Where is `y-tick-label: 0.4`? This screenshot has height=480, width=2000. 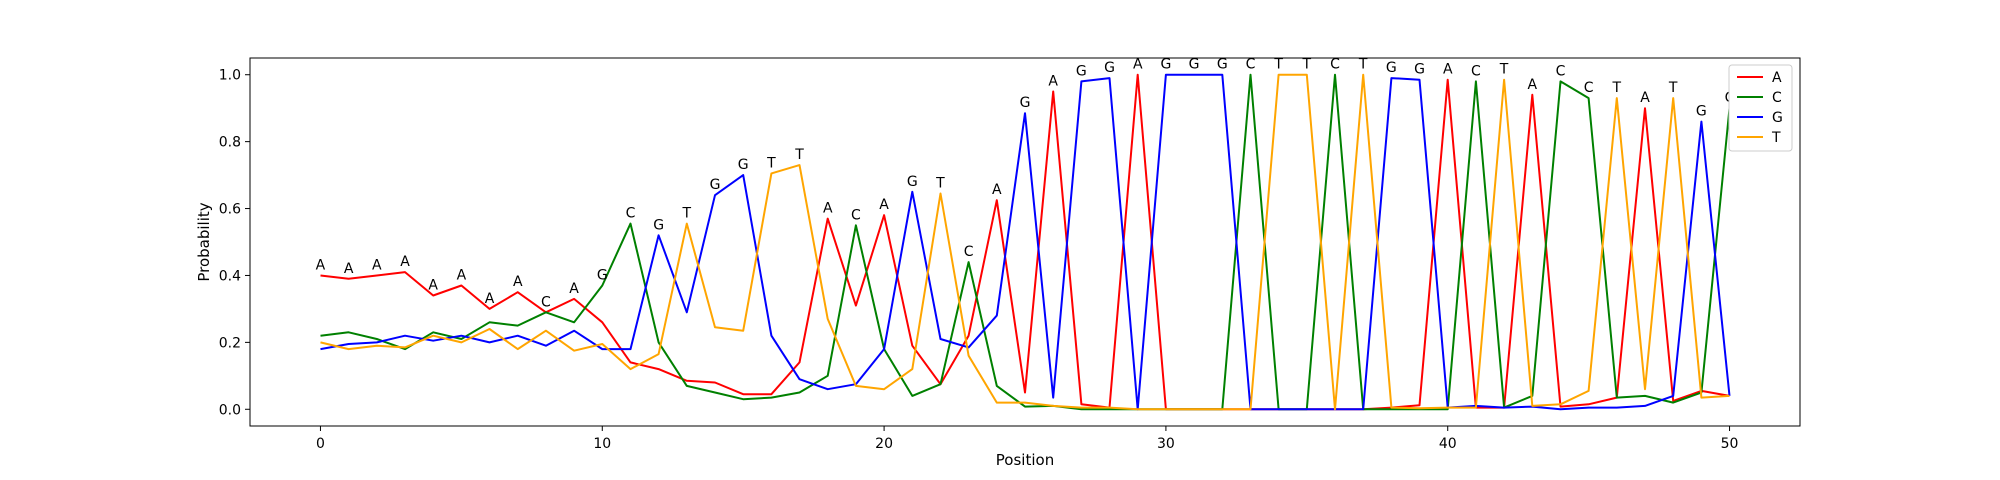 y-tick-label: 0.4 is located at coordinates (230, 276).